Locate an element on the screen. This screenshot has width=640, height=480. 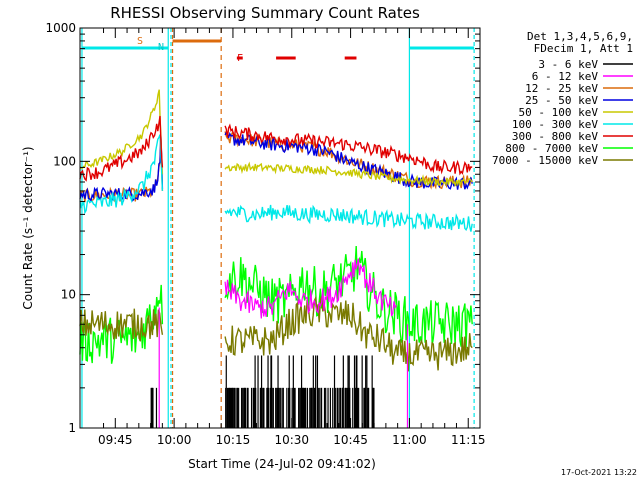
annotation-s: S is located at coordinates (140, 41).